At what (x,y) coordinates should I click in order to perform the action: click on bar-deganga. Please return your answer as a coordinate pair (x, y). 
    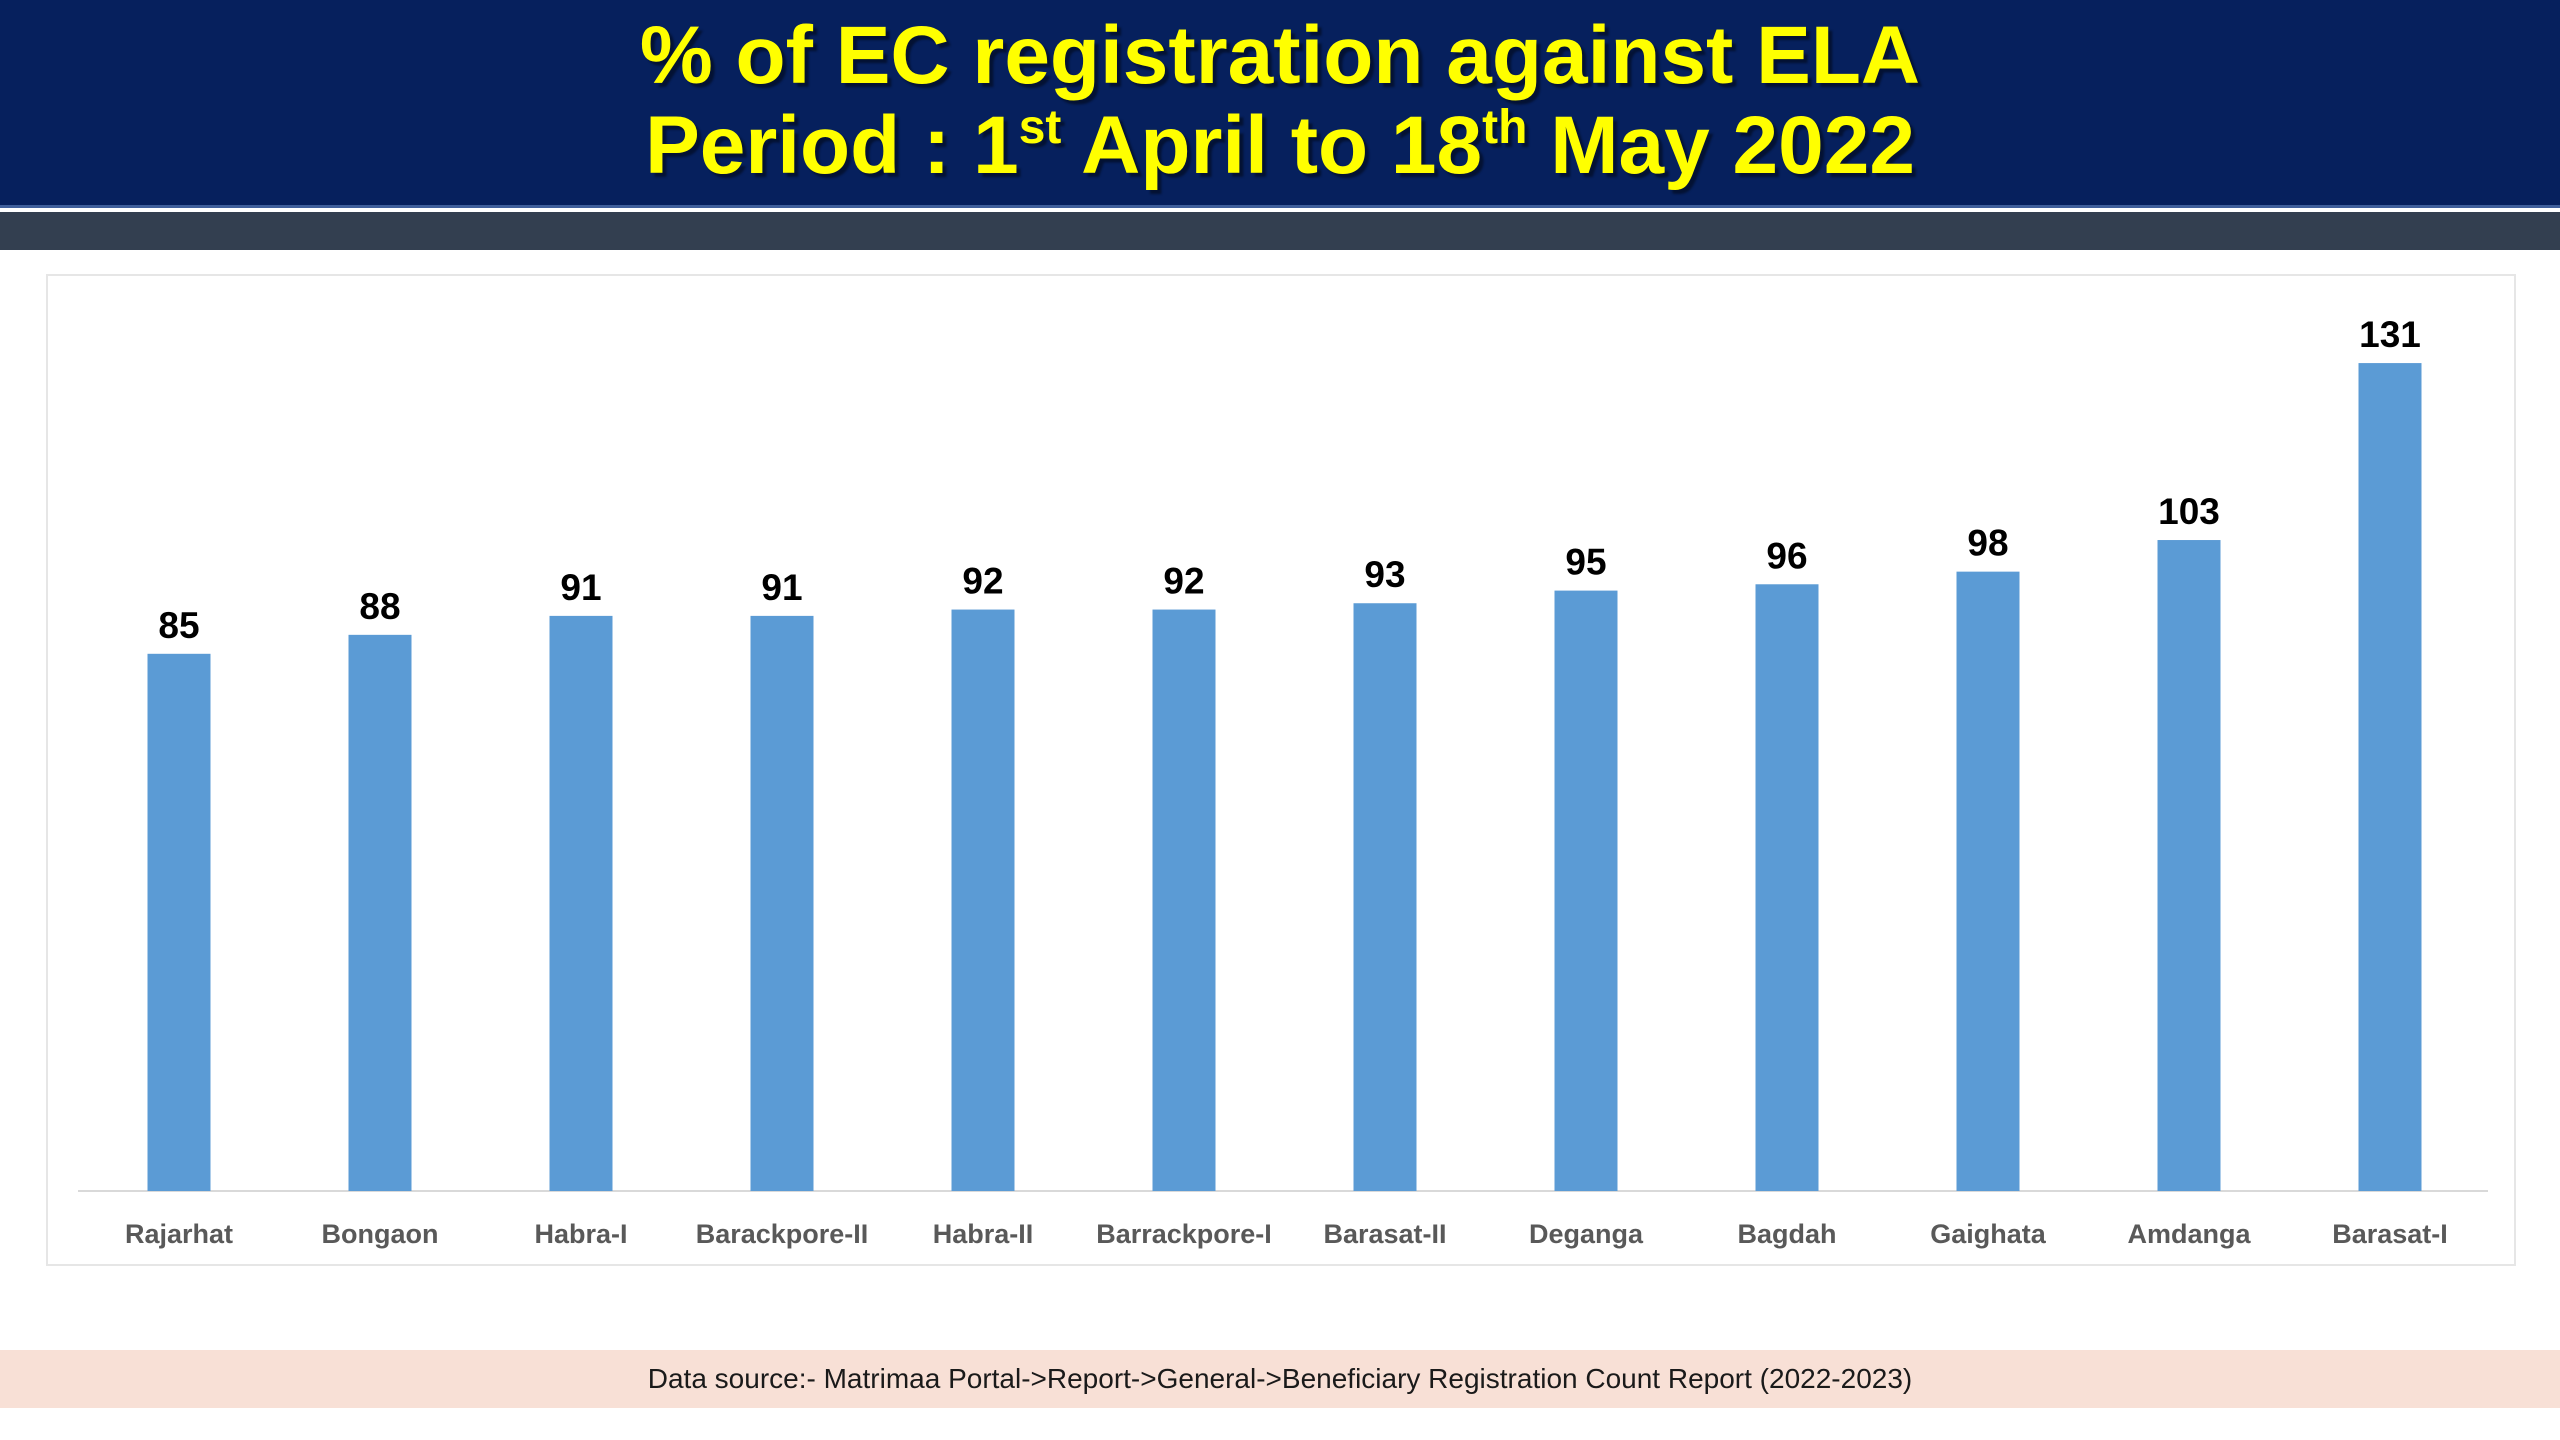
    Looking at the image, I should click on (1586, 890).